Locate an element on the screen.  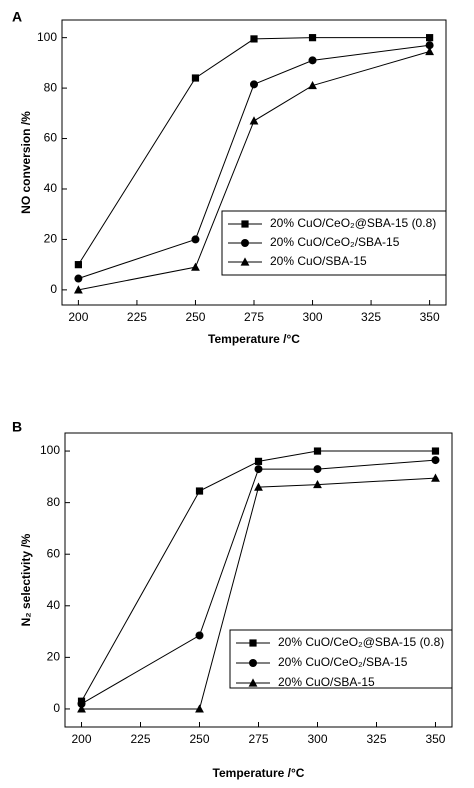
y-axis-label: N₂ selectivity /% is located at coordinates (26, 579).